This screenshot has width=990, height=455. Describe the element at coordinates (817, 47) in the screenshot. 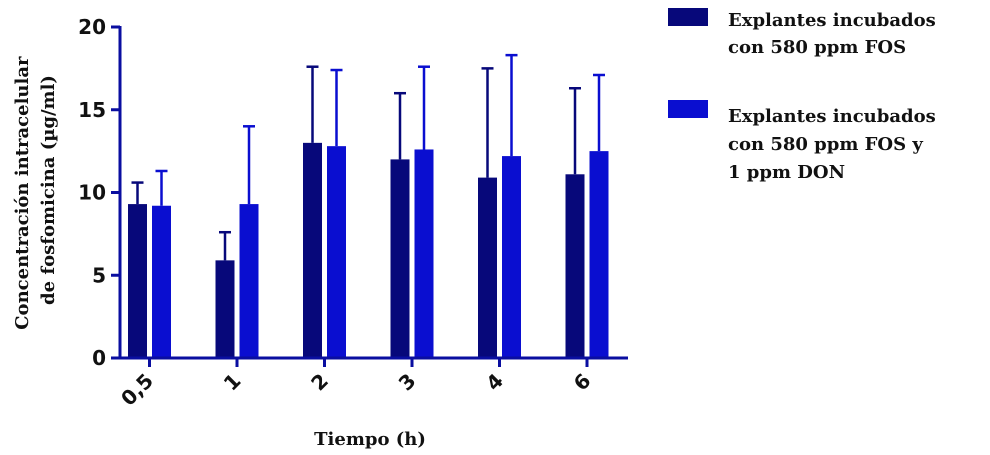

I see `legend-label-series-1-line-2: con 580 ppm FOS` at that location.